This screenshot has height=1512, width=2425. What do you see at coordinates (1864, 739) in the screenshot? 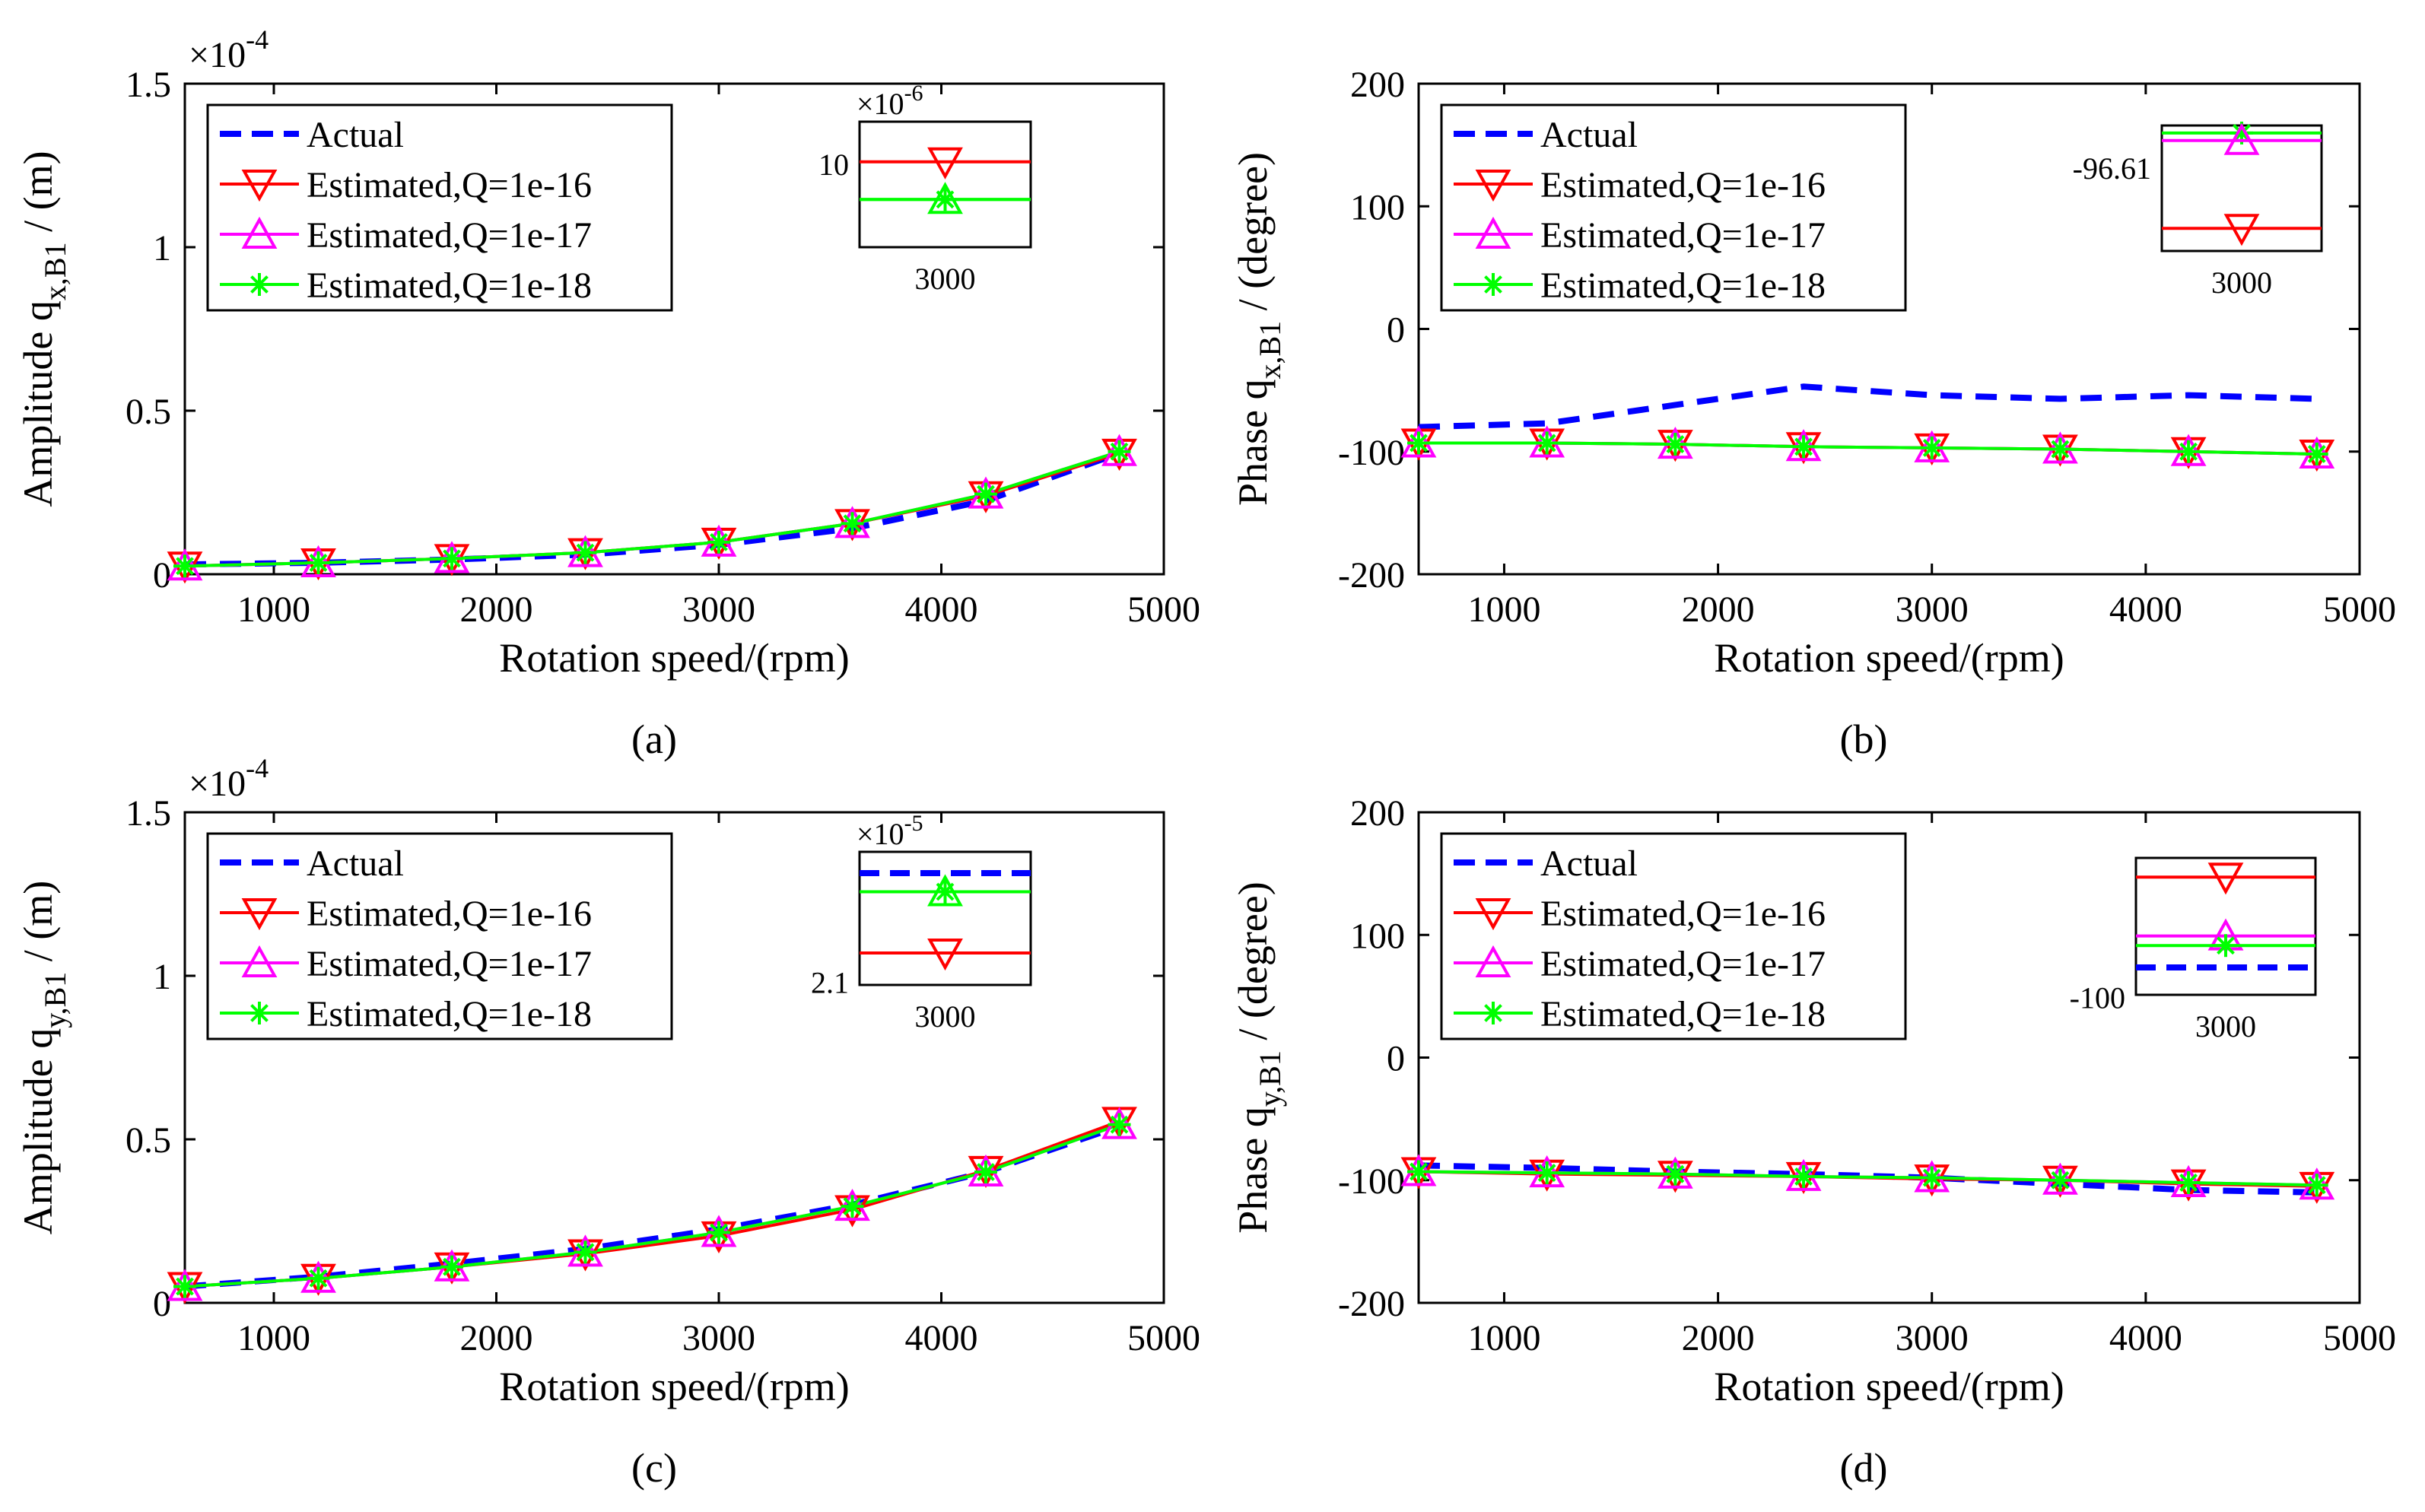
I see `panel-caption: (b)` at bounding box center [1864, 739].